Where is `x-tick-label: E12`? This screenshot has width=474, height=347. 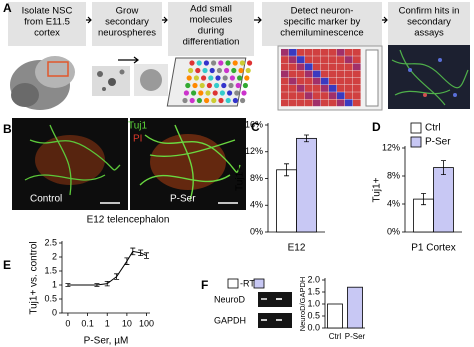 x-tick-label: E12 is located at coordinates (297, 248).